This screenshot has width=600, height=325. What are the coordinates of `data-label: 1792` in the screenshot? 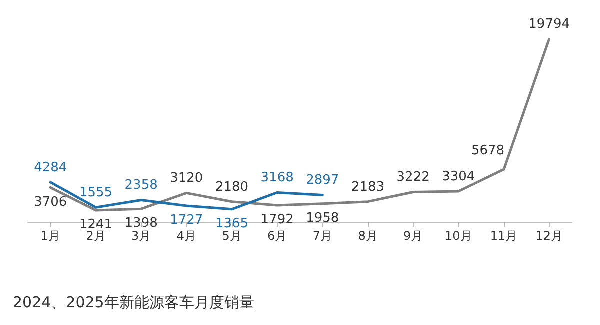 It's located at (277, 220).